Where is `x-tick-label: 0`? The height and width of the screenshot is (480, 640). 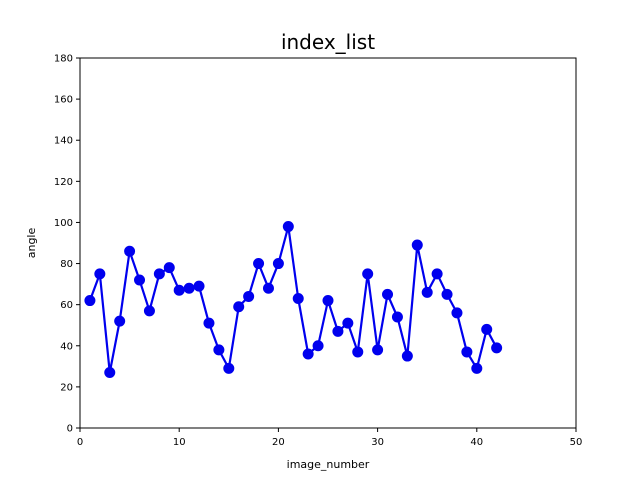 x-tick-label: 0 is located at coordinates (80, 442).